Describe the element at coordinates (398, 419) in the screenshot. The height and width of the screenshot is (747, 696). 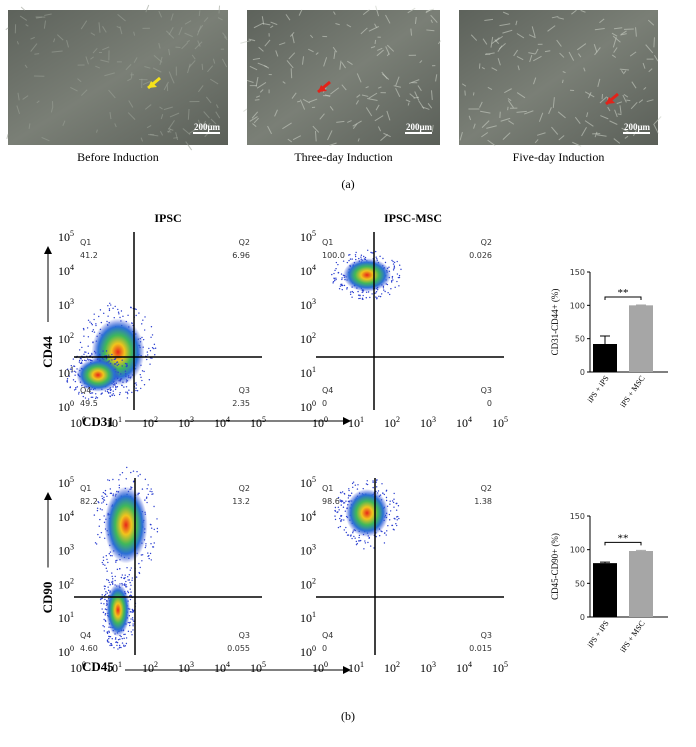
I see `tick-exponent: 2` at that location.